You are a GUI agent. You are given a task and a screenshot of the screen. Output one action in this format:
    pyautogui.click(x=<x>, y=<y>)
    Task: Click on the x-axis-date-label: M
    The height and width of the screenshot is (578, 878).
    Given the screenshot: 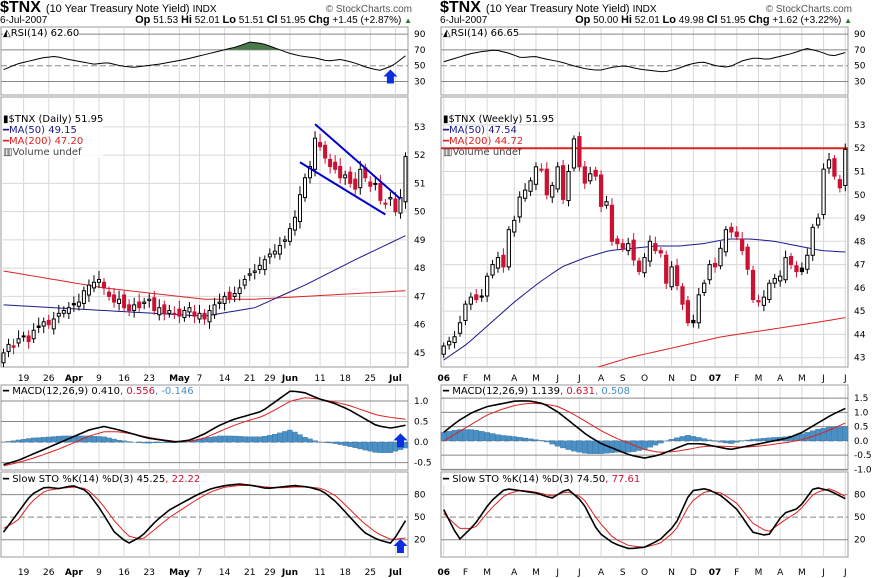 What is the action you would take?
    pyautogui.click(x=536, y=379)
    